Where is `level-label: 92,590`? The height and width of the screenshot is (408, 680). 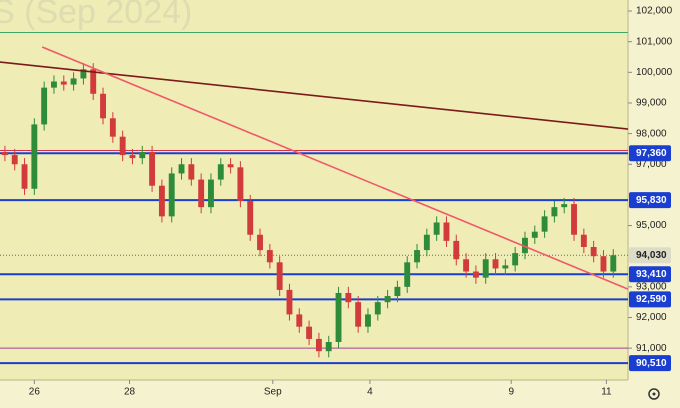
level-label: 92,590 is located at coordinates (651, 299).